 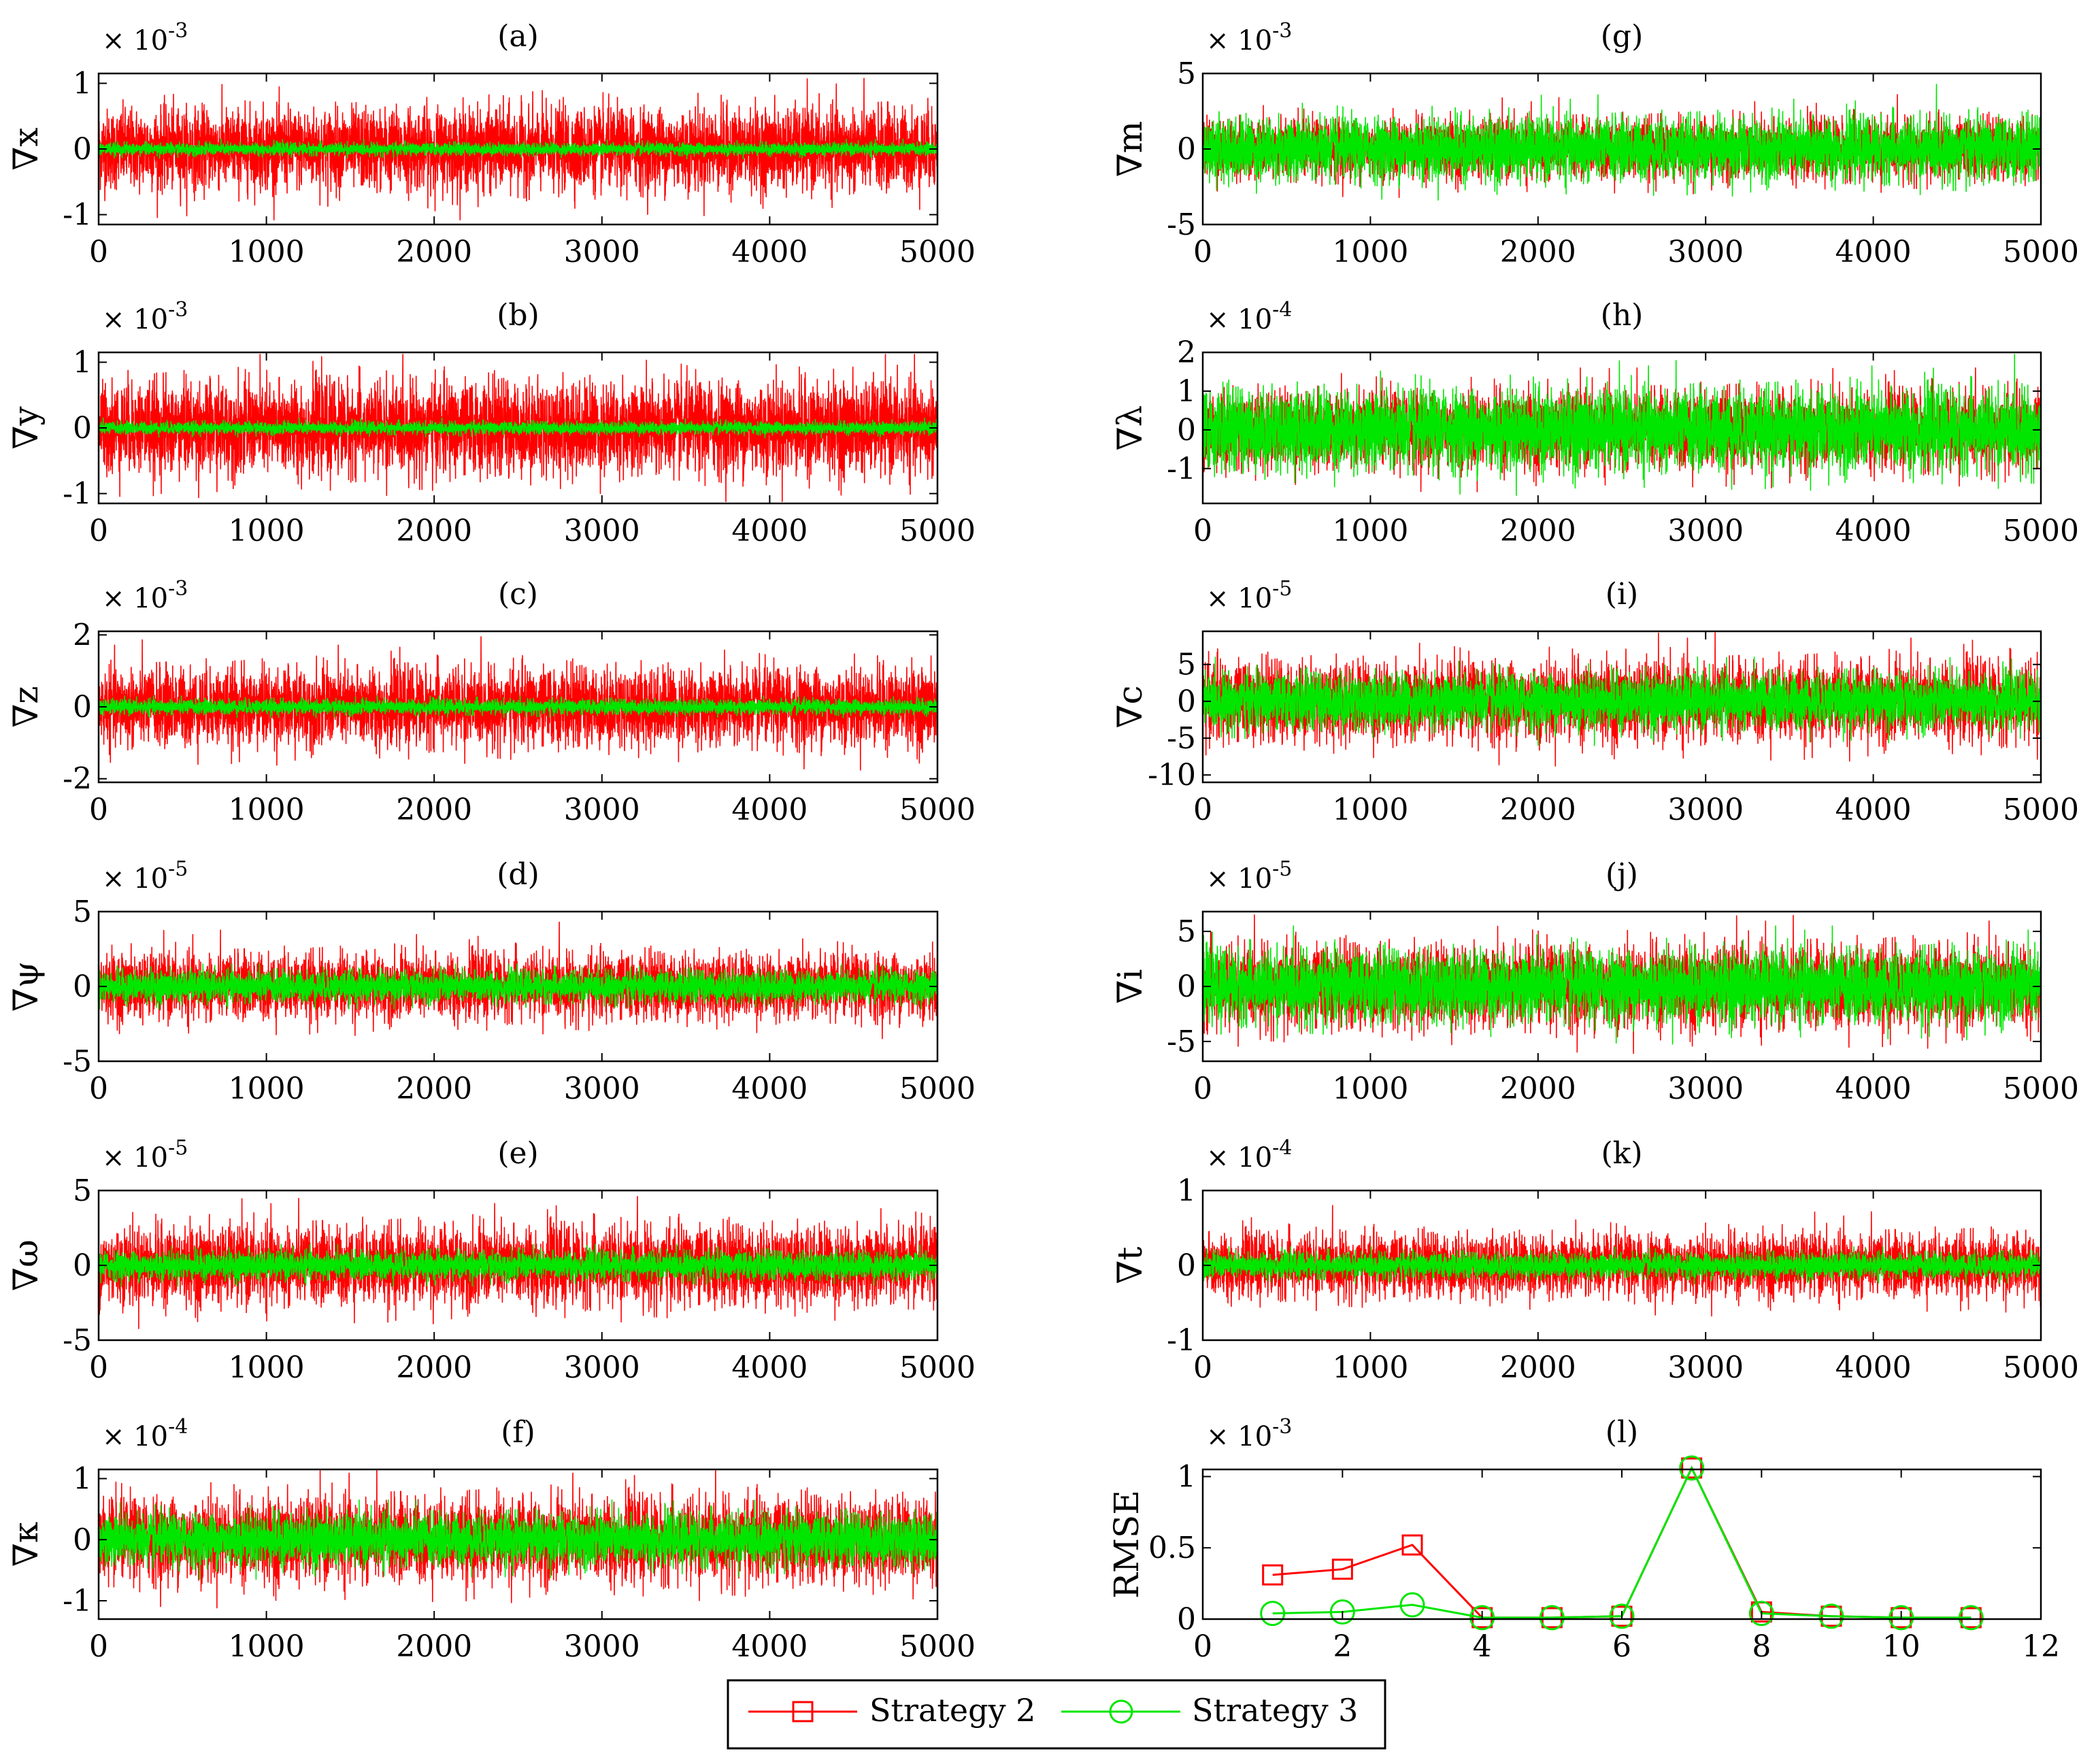 I want to click on panel-label: (i), so click(x=1622, y=594).